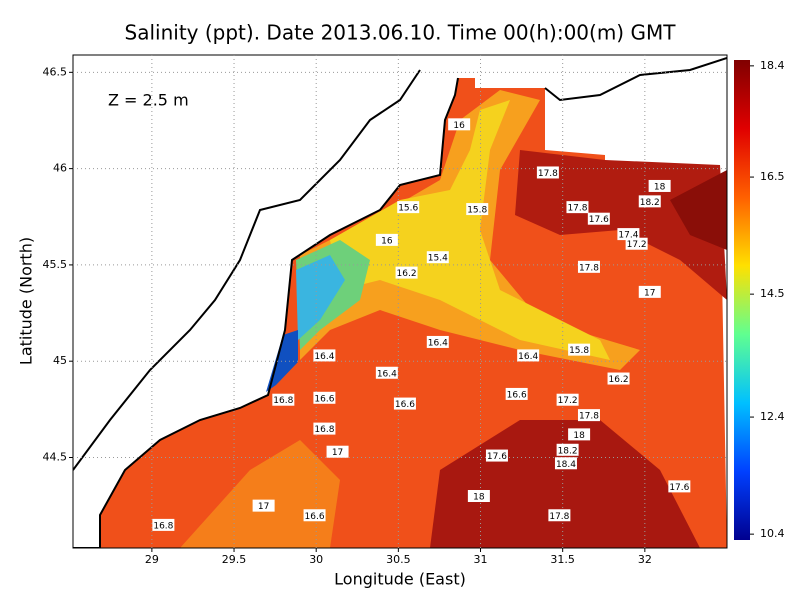  What do you see at coordinates (55, 264) in the screenshot?
I see `y-tick-label: 45.5` at bounding box center [55, 264].